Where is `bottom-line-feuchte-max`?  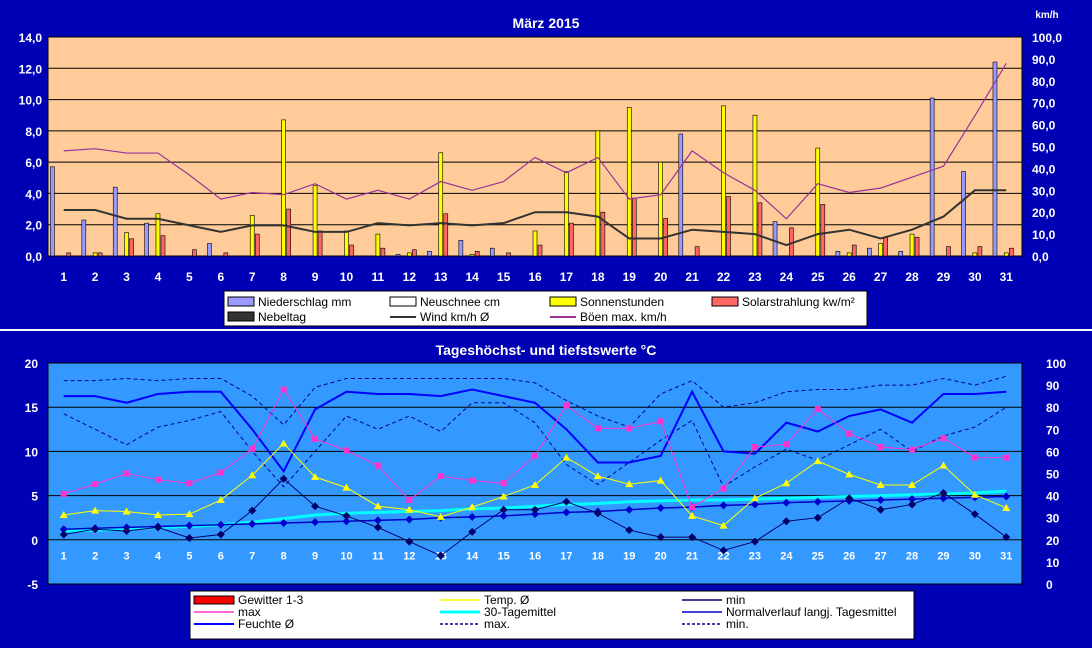
bottom-line-feuchte-max is located at coordinates (535, 401).